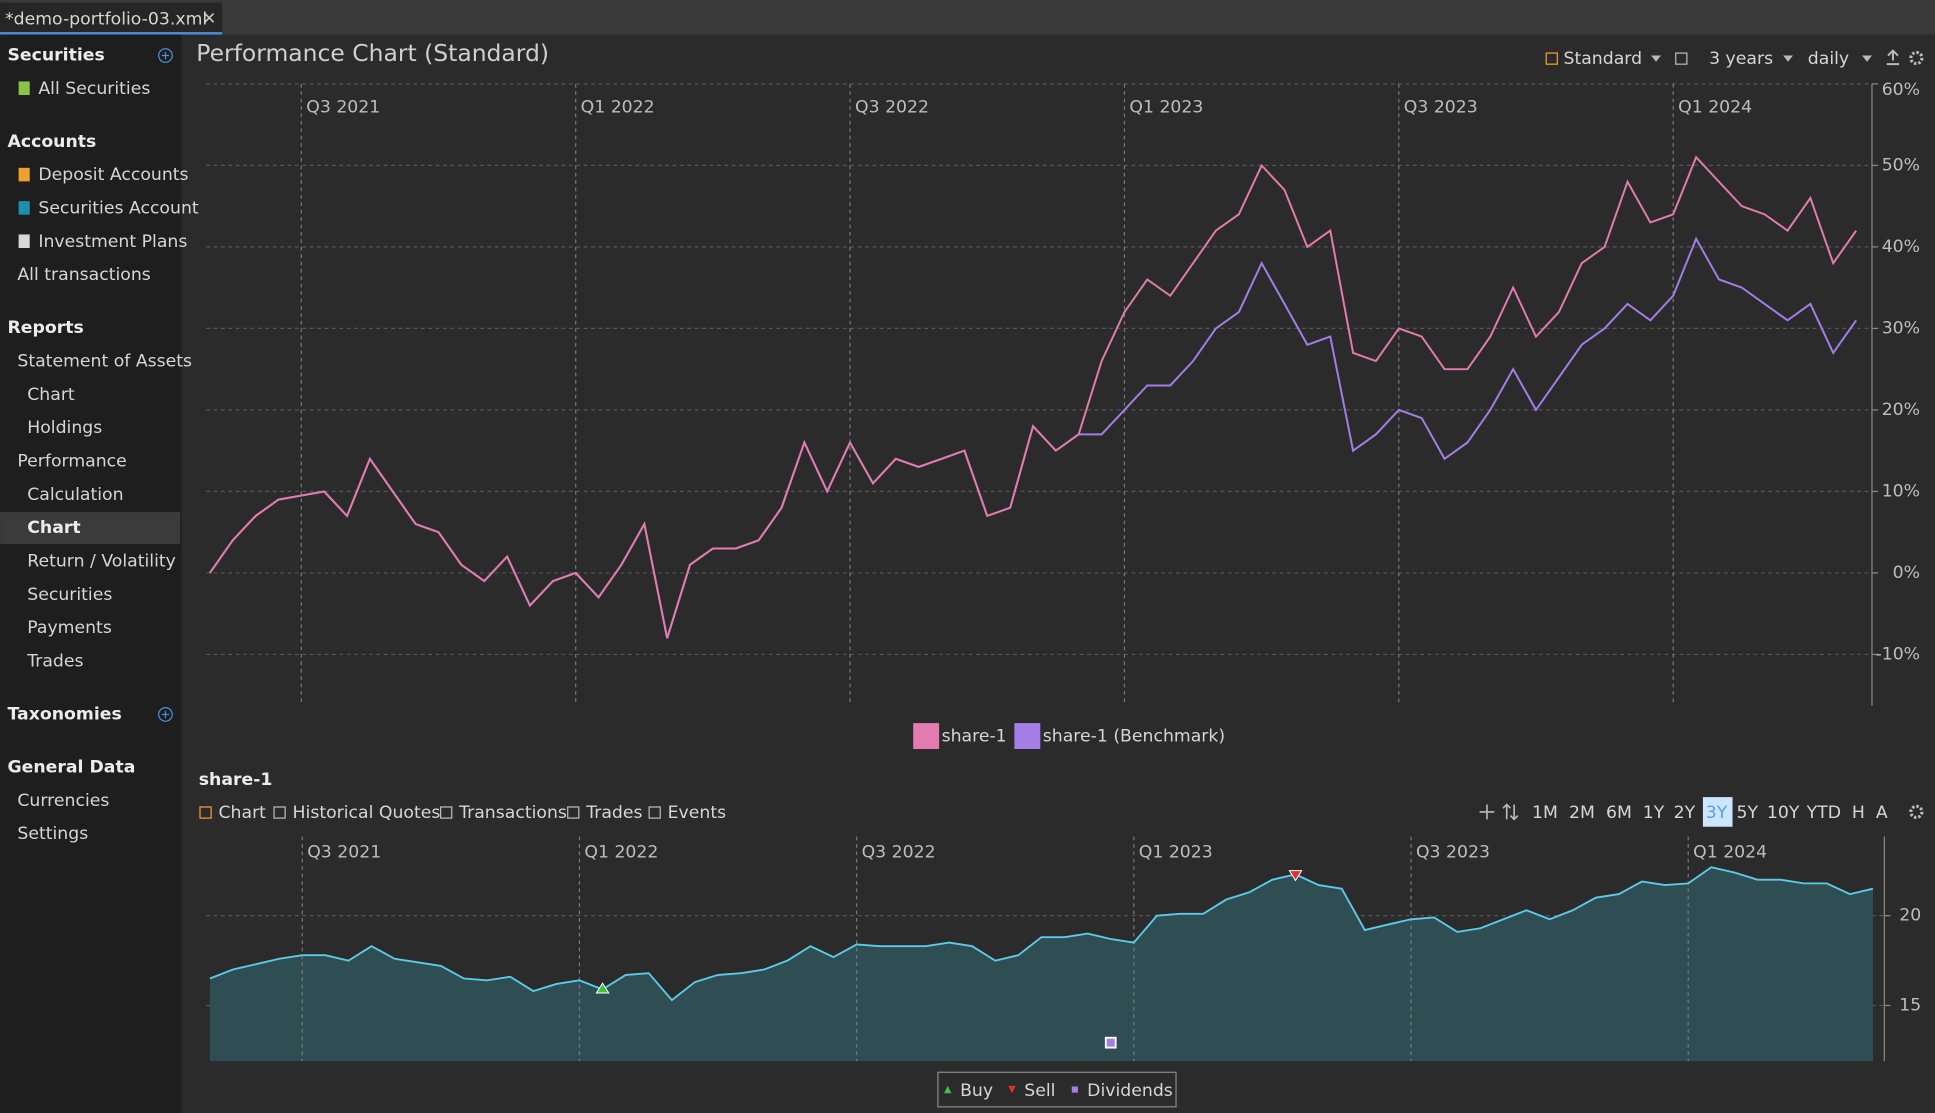  I want to click on section-heading: Securities, so click(56, 56).